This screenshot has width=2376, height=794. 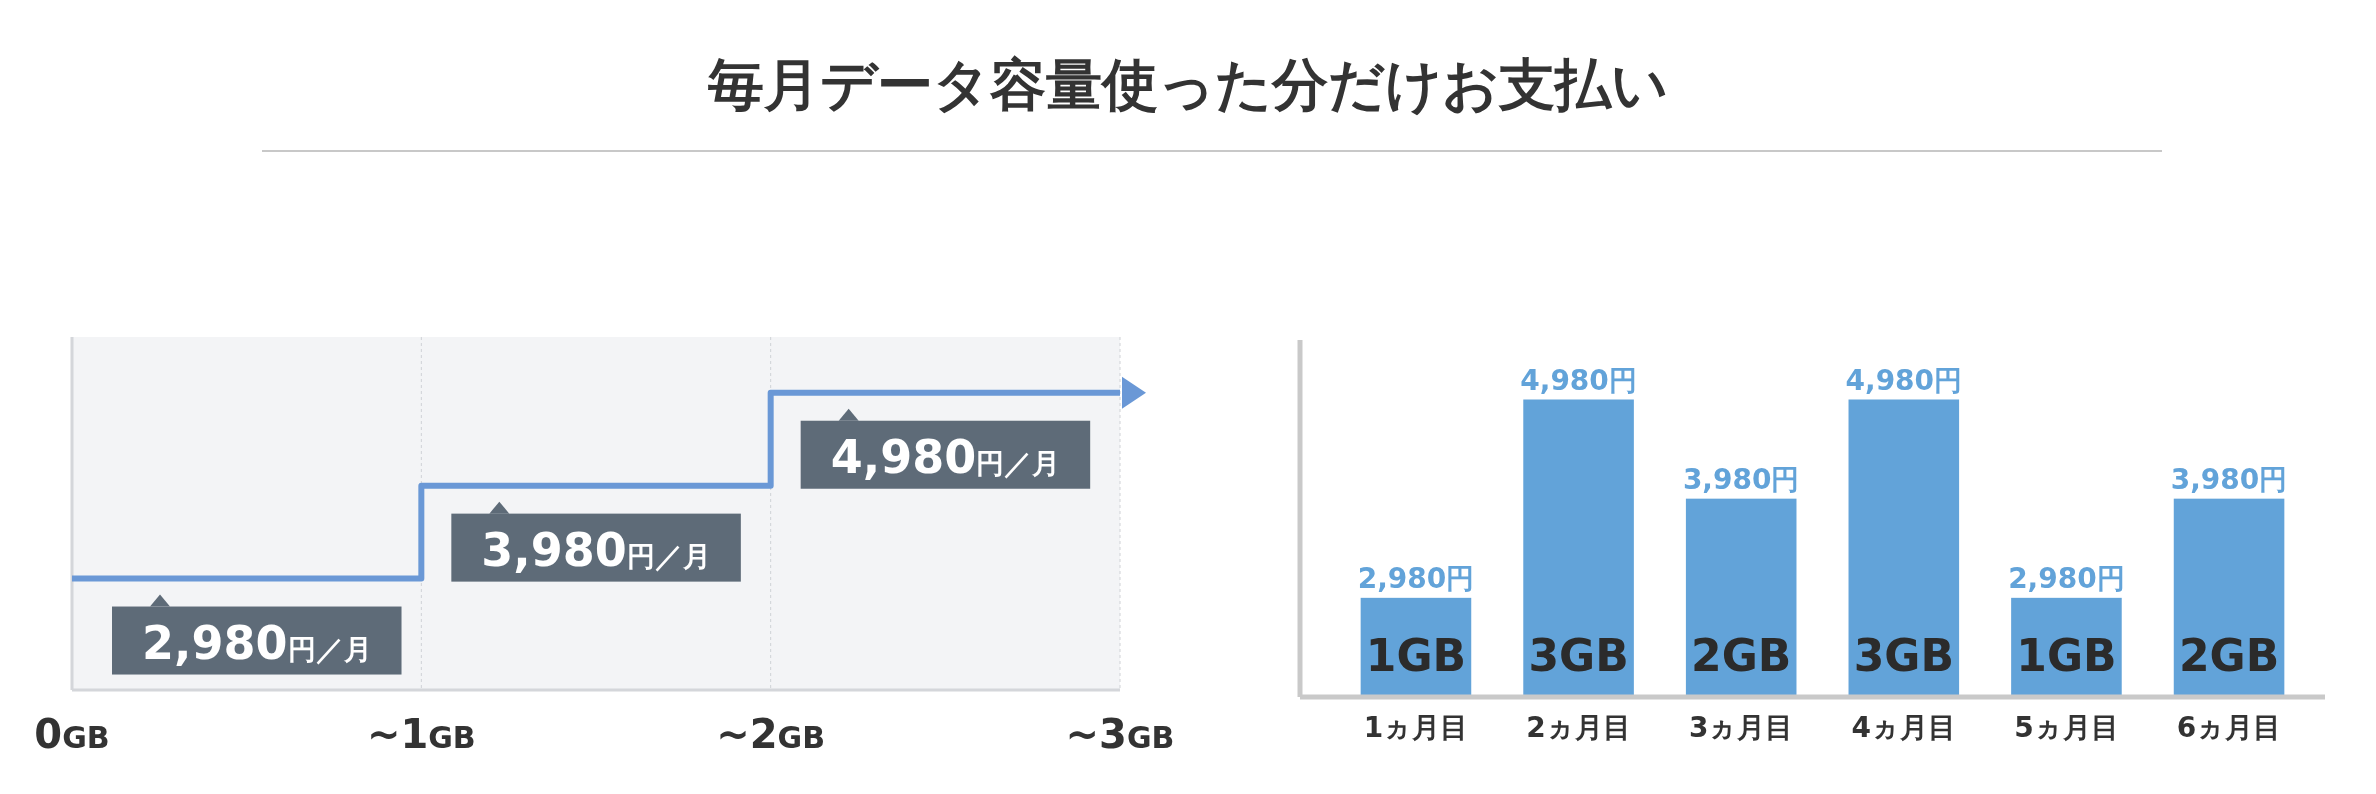 What do you see at coordinates (1578, 727) in the screenshot?
I see `x-tick-label: 2ヵ月目` at bounding box center [1578, 727].